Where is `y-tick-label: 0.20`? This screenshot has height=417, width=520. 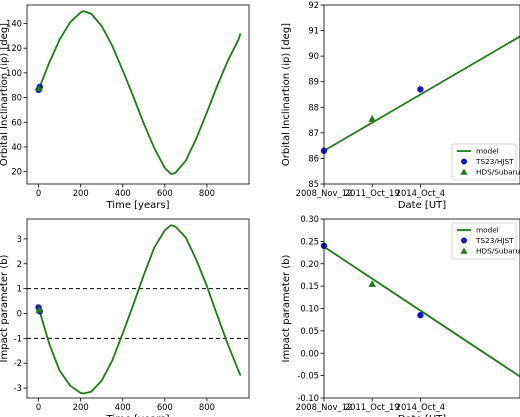 y-tick-label: 0.20 is located at coordinates (309, 264).